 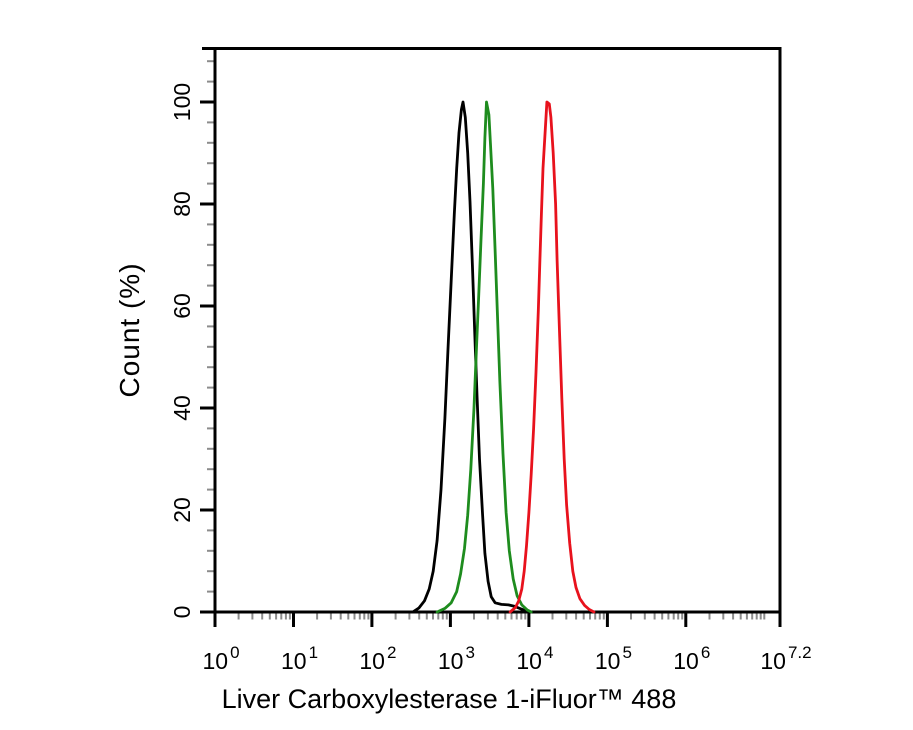 What do you see at coordinates (182, 408) in the screenshot?
I see `y-tick-label: 40` at bounding box center [182, 408].